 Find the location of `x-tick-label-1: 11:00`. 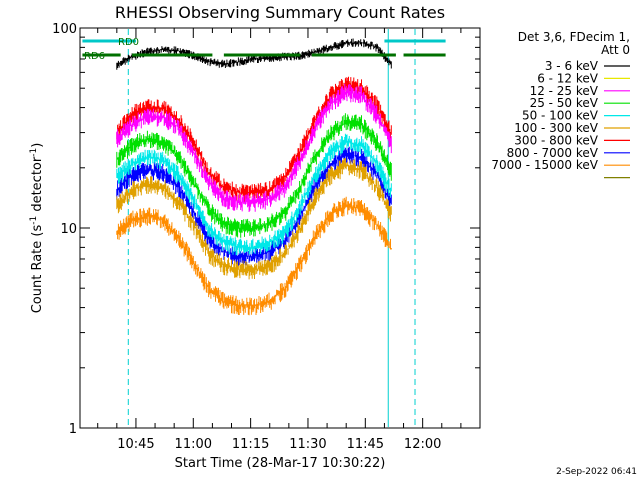

x-tick-label-1: 11:00 is located at coordinates (193, 444).